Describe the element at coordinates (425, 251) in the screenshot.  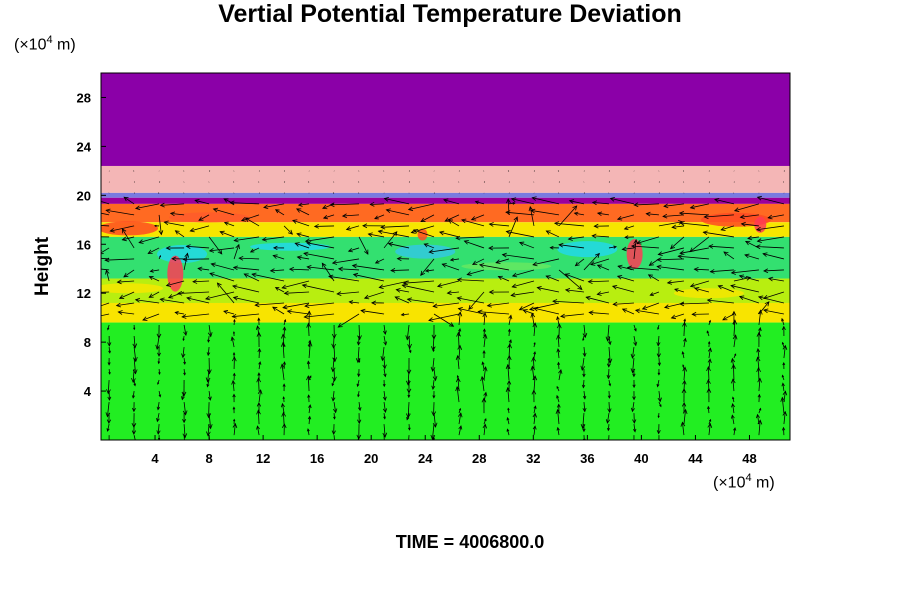
I see `field-patch` at that location.